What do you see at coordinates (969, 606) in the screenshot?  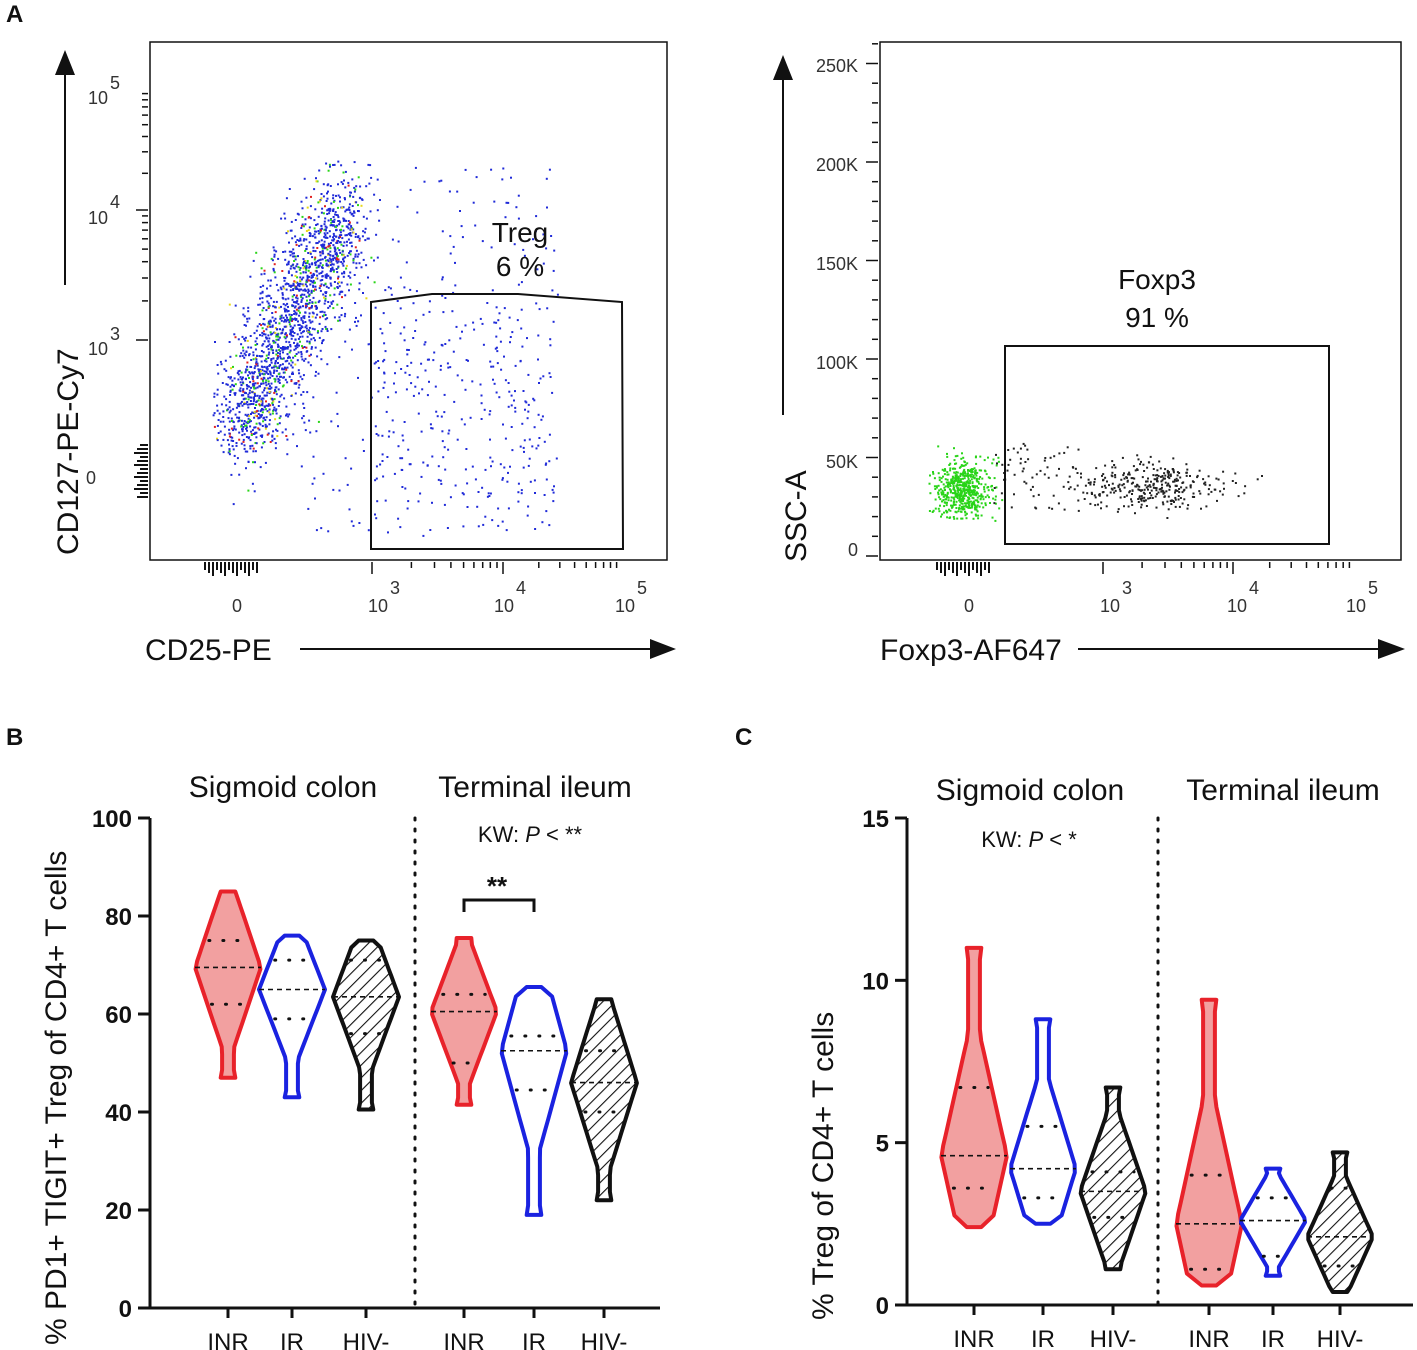 I see `flow2-xtick-0: 0` at bounding box center [969, 606].